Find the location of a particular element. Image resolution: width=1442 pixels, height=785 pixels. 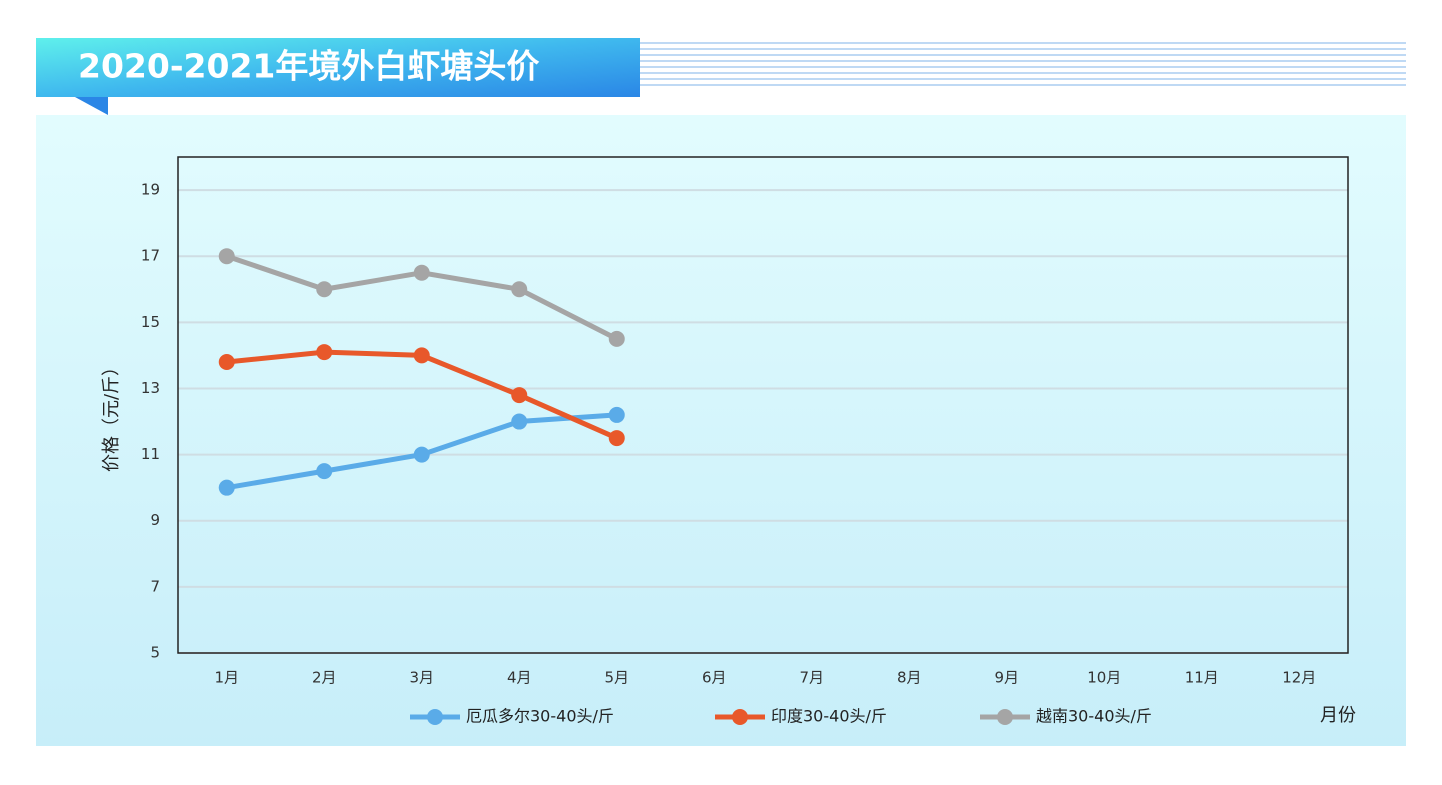

banner-tail is located at coordinates (91, 106).